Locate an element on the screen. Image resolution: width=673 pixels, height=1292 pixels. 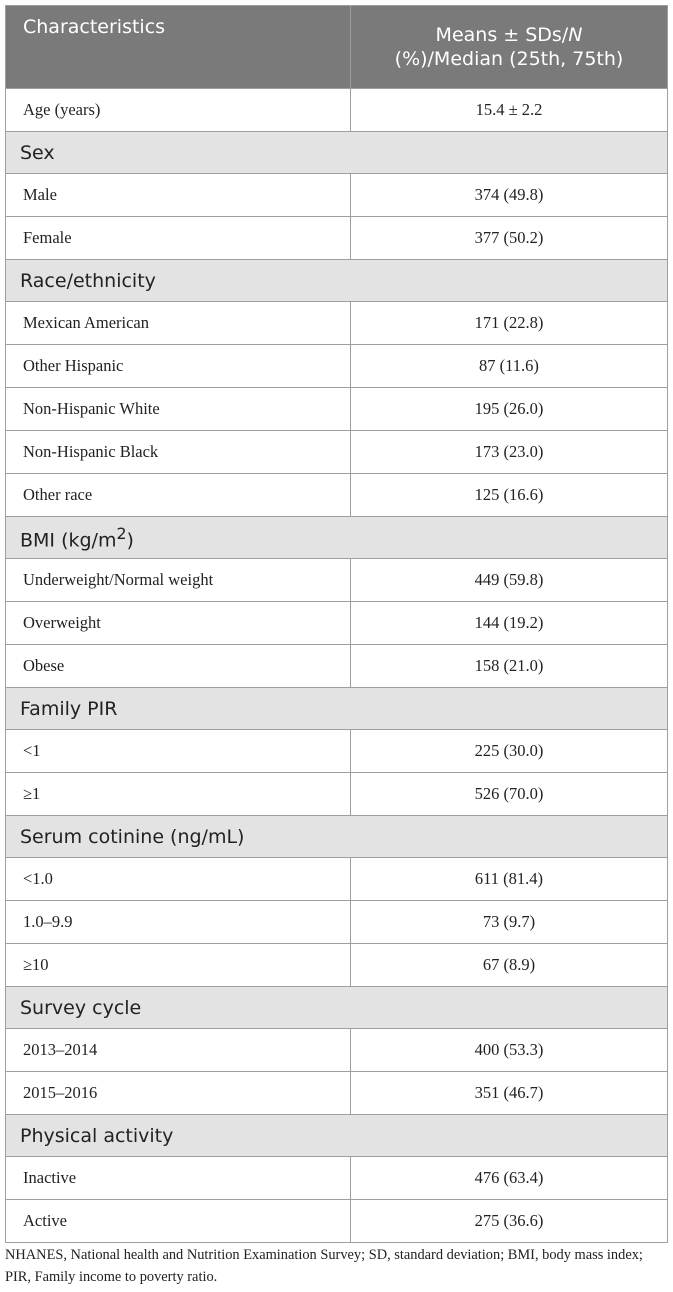
row-value: 144 (19.2) is located at coordinates (509, 623).